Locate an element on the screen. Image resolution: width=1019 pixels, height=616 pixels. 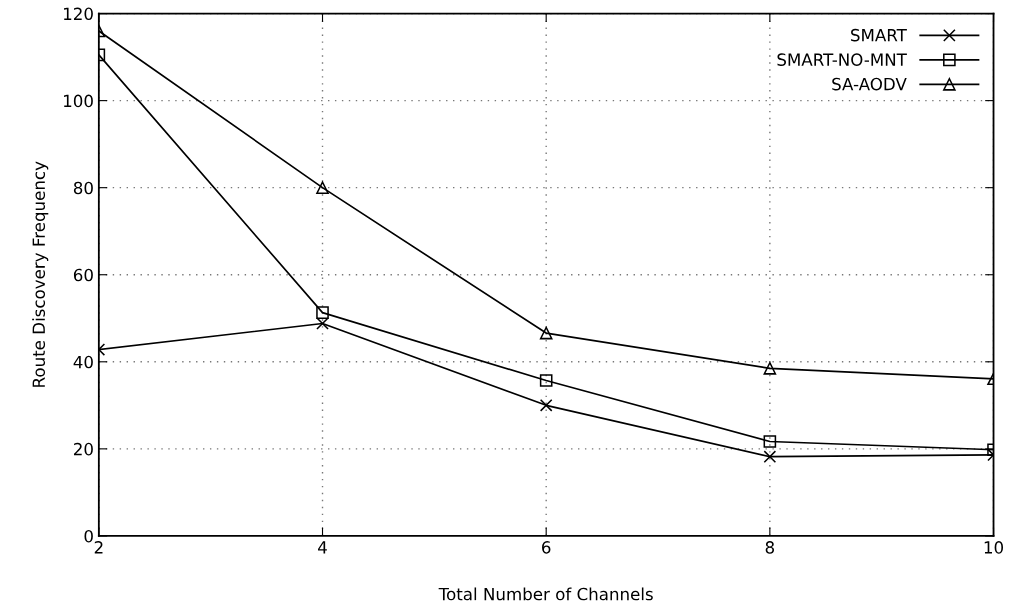
y-tick-label: 80 is located at coordinates (83, 188).